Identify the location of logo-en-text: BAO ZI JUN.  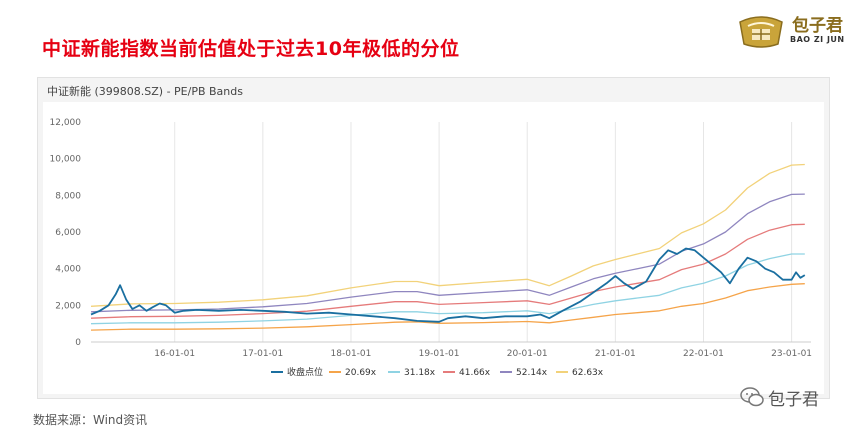
(817, 39).